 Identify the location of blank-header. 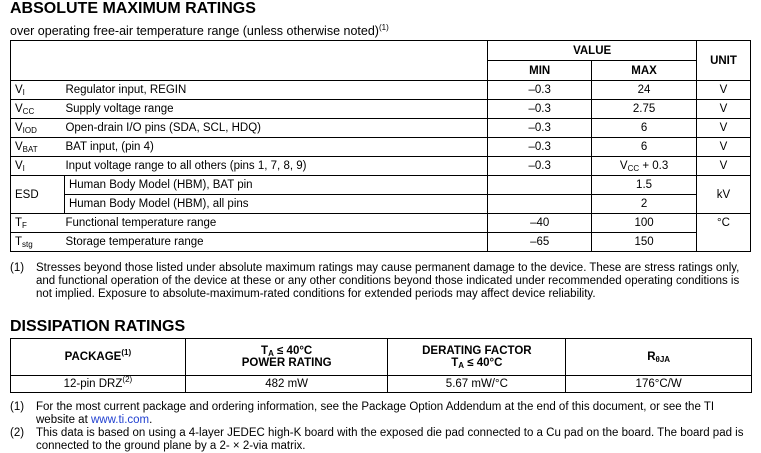
(249, 60).